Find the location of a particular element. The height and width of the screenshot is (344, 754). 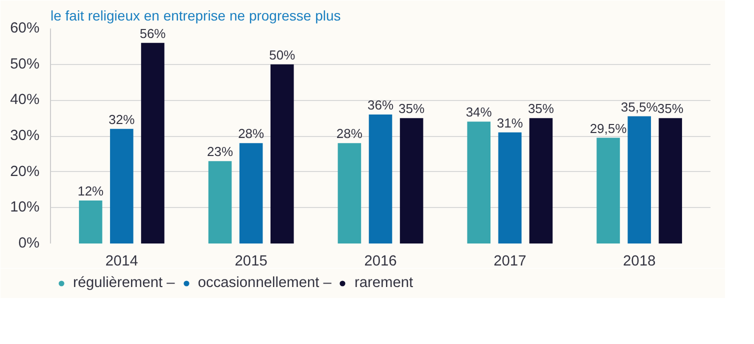

data-label: 34% is located at coordinates (479, 112).